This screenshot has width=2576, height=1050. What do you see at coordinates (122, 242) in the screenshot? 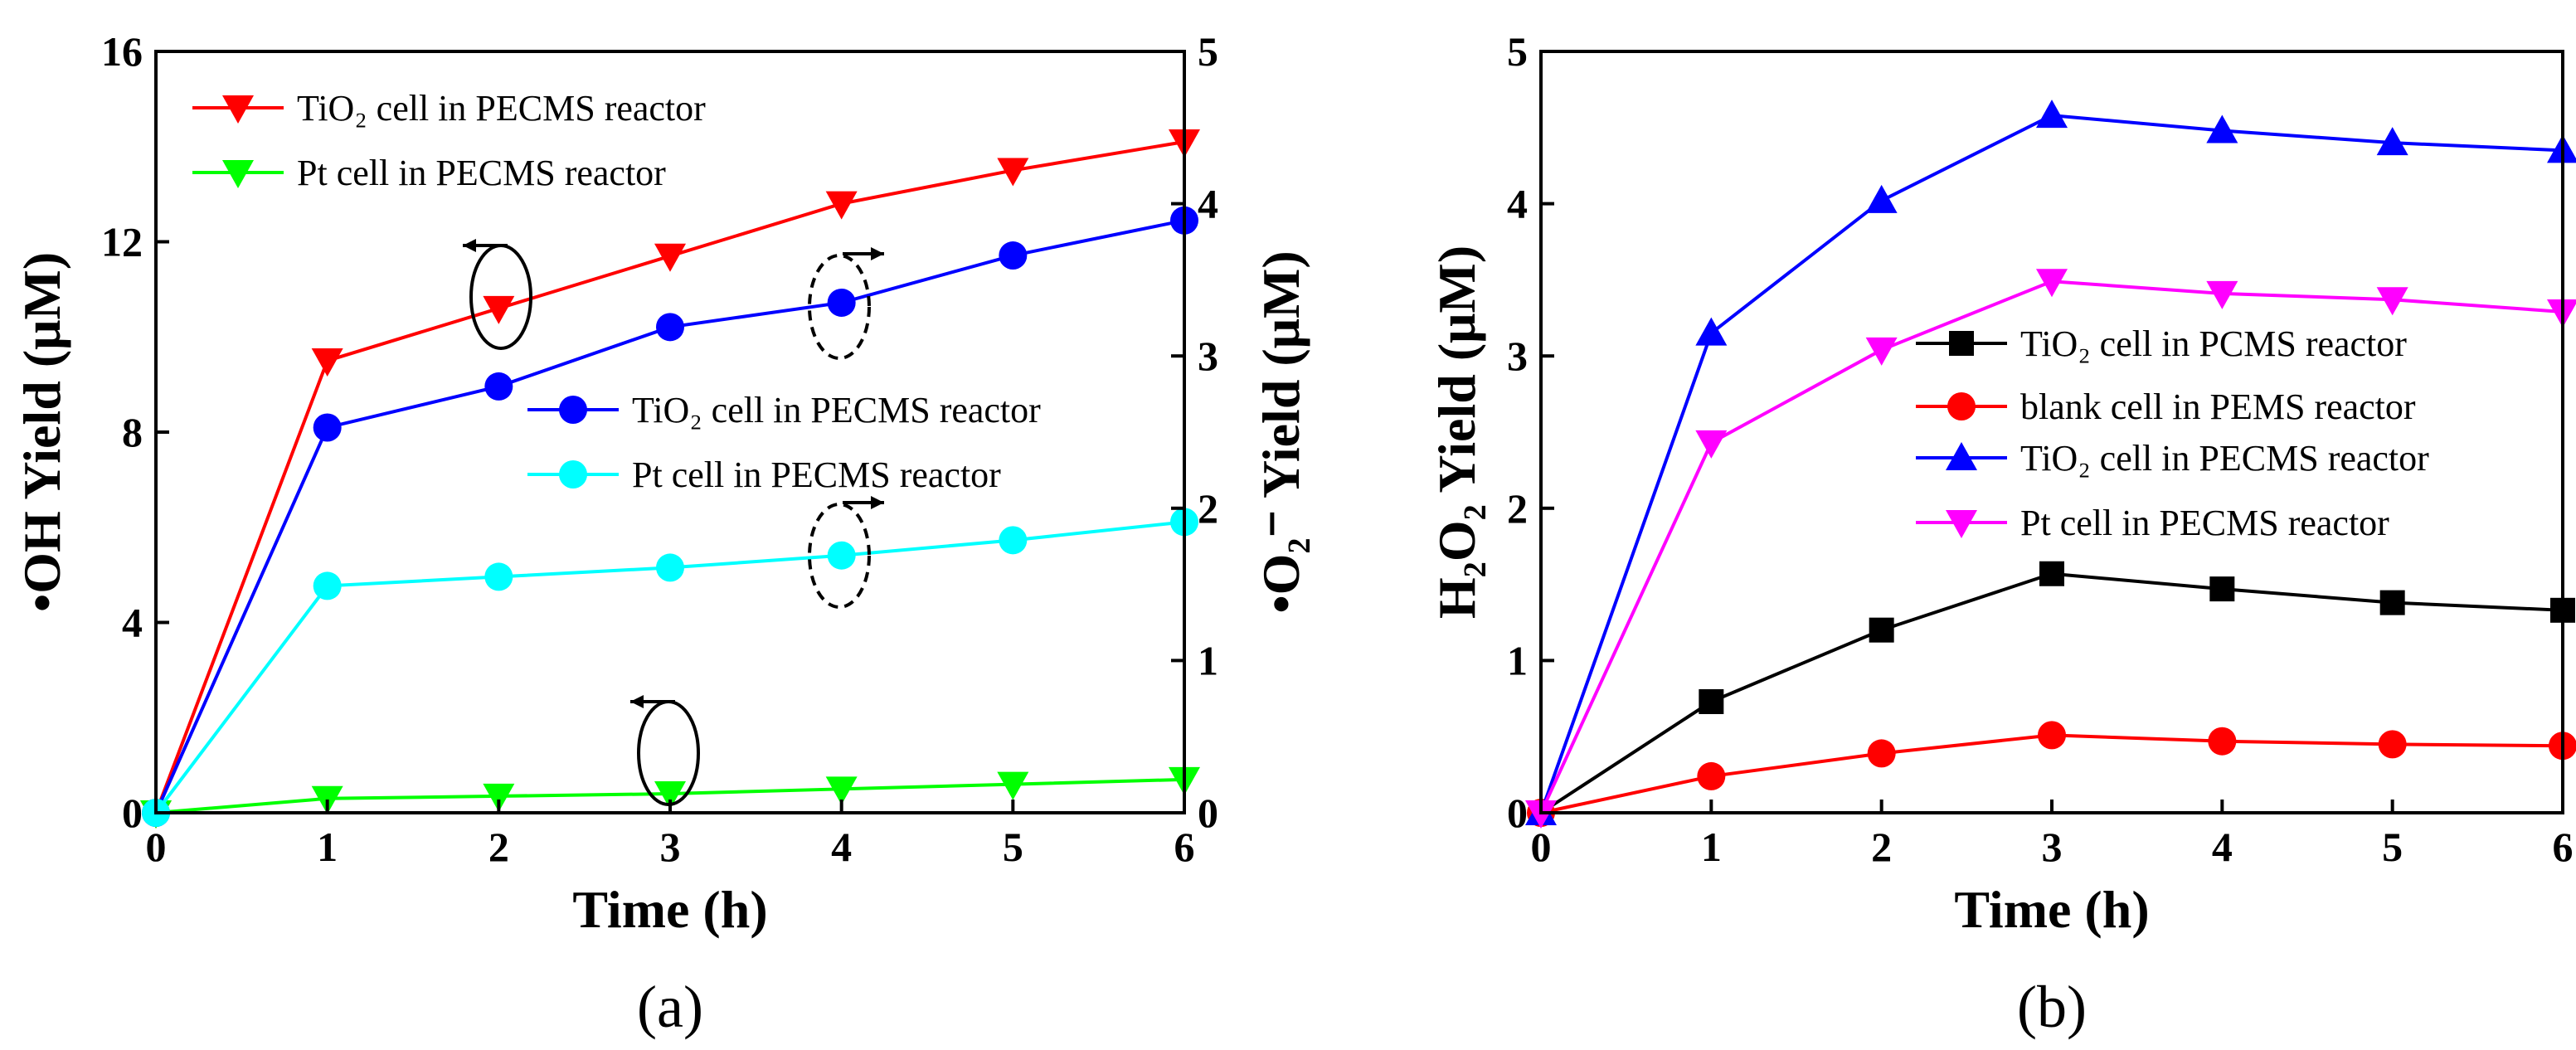
I see `y-tick-label: 12` at bounding box center [122, 242].